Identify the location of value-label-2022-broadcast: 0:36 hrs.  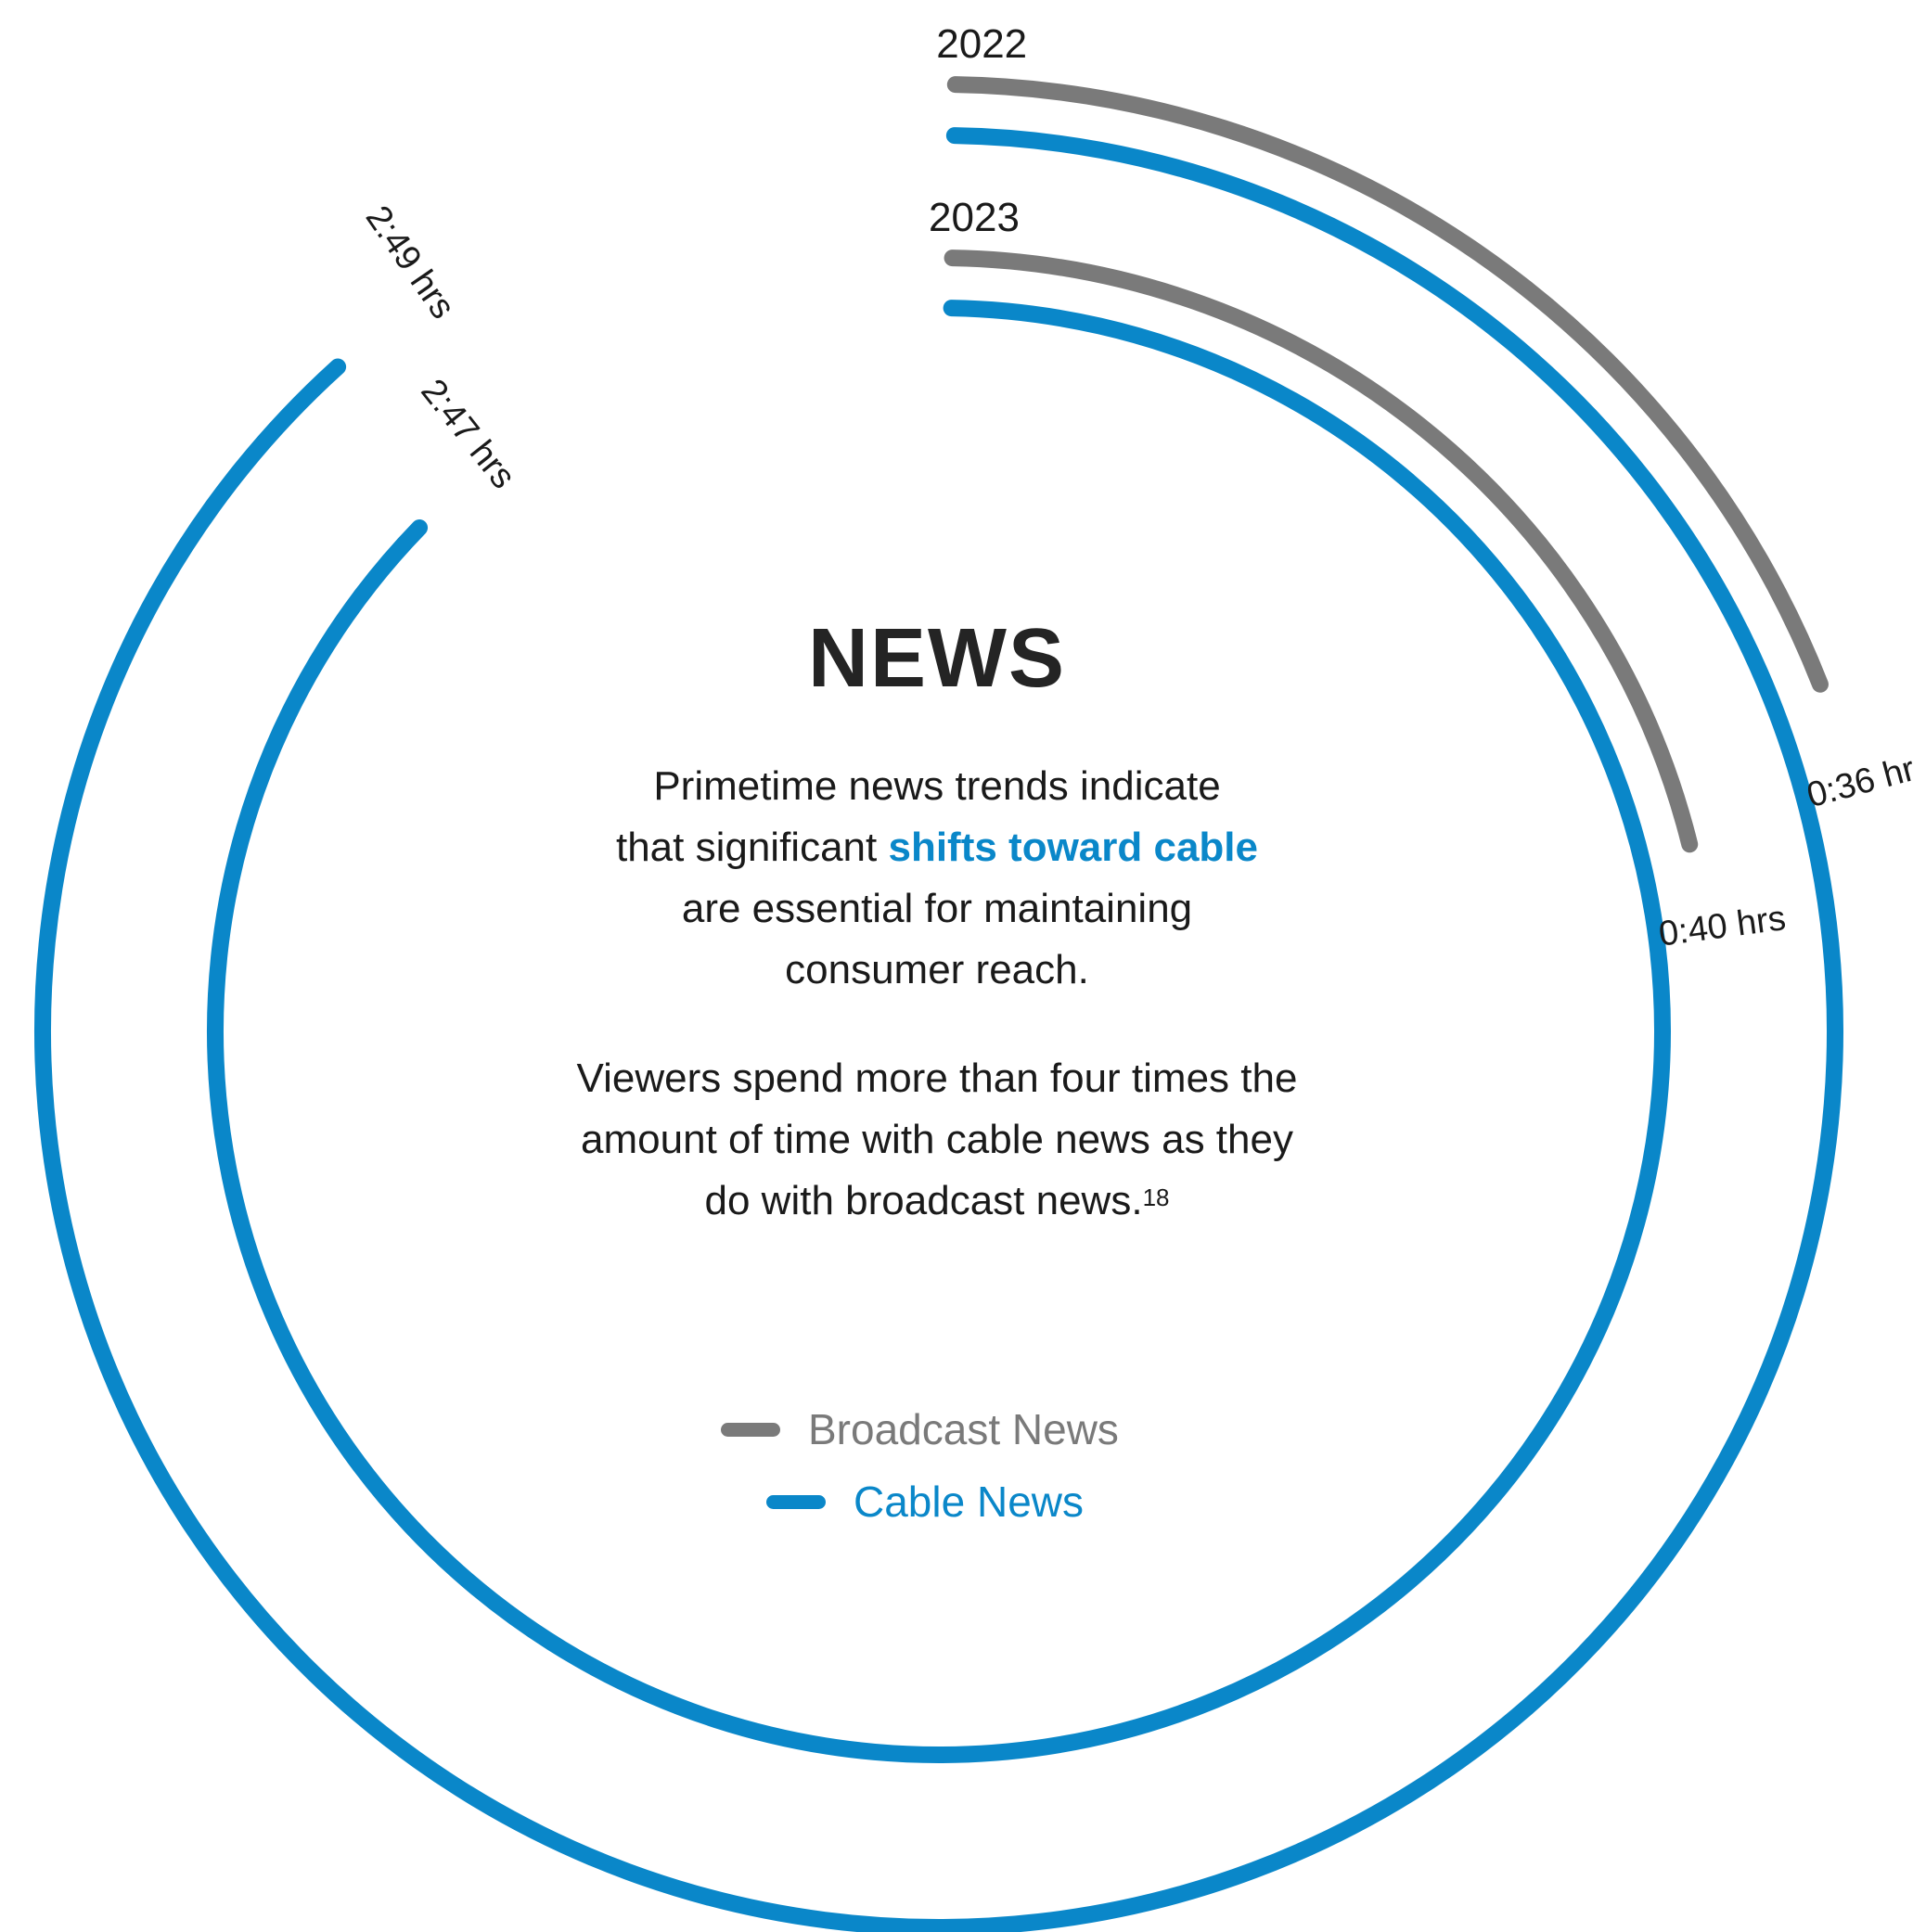
(1858, 780).